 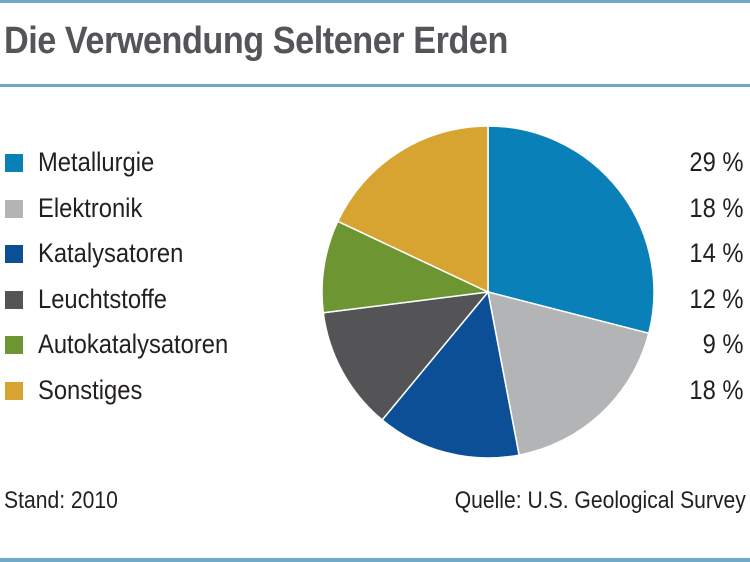 I want to click on top-rule, so click(x=375, y=1).